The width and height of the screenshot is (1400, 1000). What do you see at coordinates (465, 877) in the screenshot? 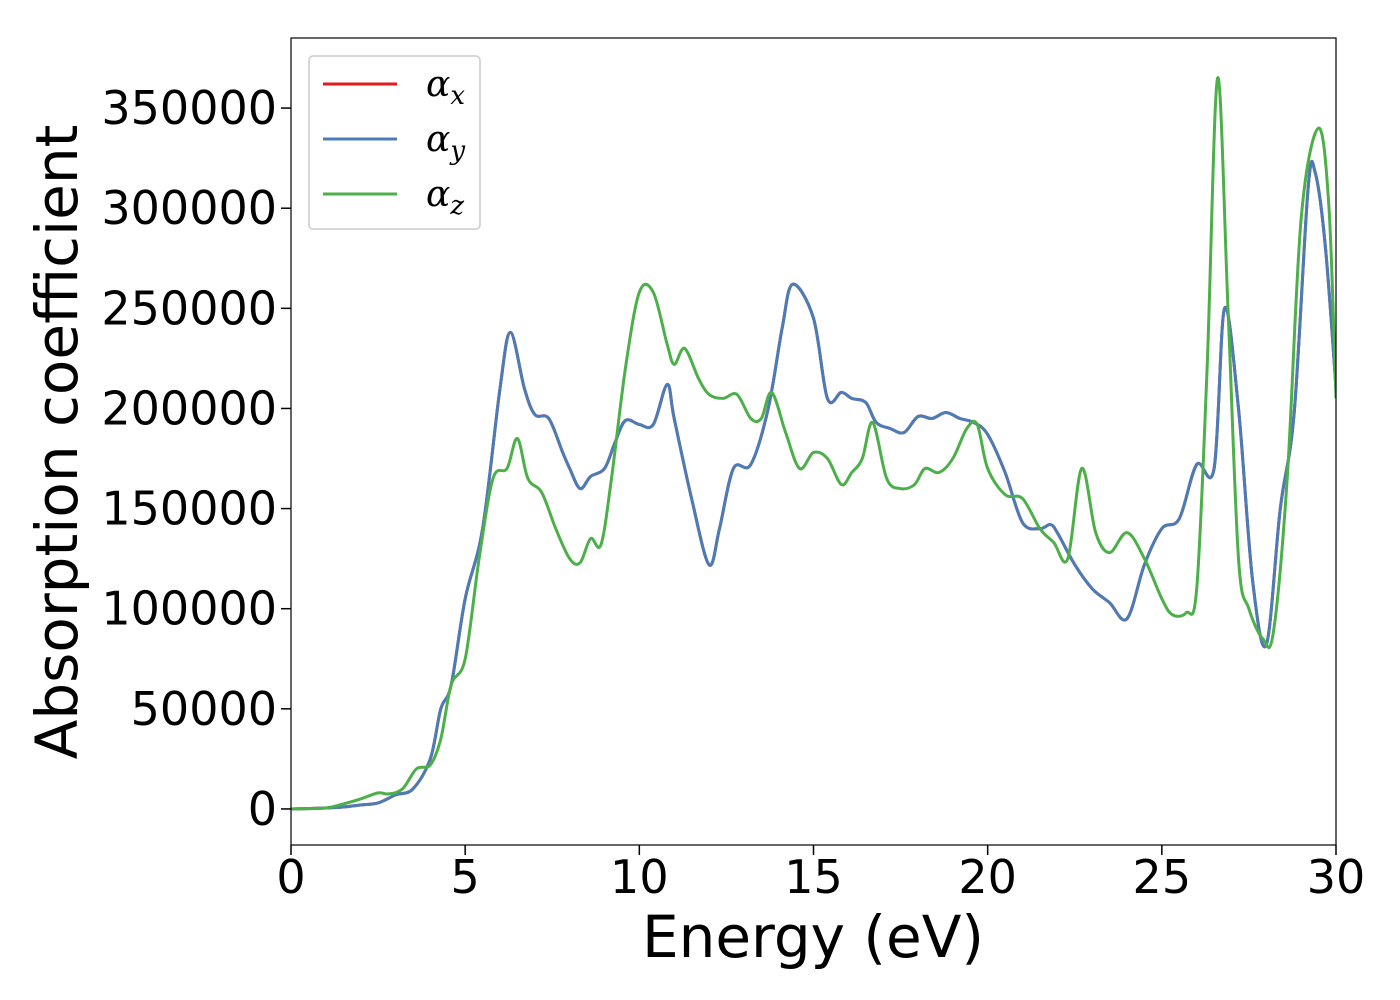
I see `x-tick-label: 5` at bounding box center [465, 877].